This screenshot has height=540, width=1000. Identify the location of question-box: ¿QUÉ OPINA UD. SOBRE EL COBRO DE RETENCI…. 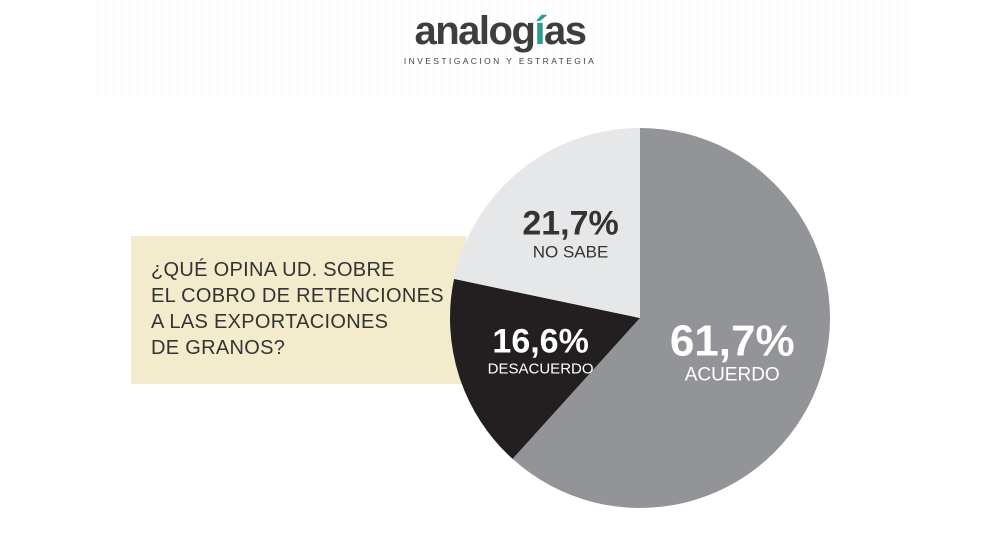
(298, 310).